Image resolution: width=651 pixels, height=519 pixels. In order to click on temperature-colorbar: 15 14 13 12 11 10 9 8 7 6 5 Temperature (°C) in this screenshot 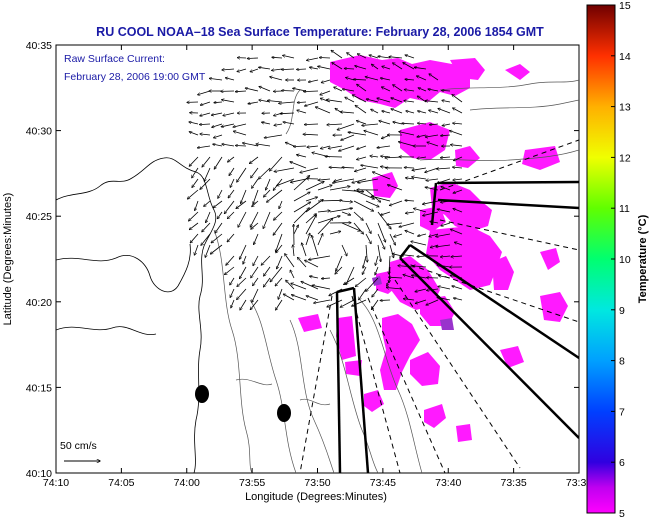, I will do `click(617, 259)`.